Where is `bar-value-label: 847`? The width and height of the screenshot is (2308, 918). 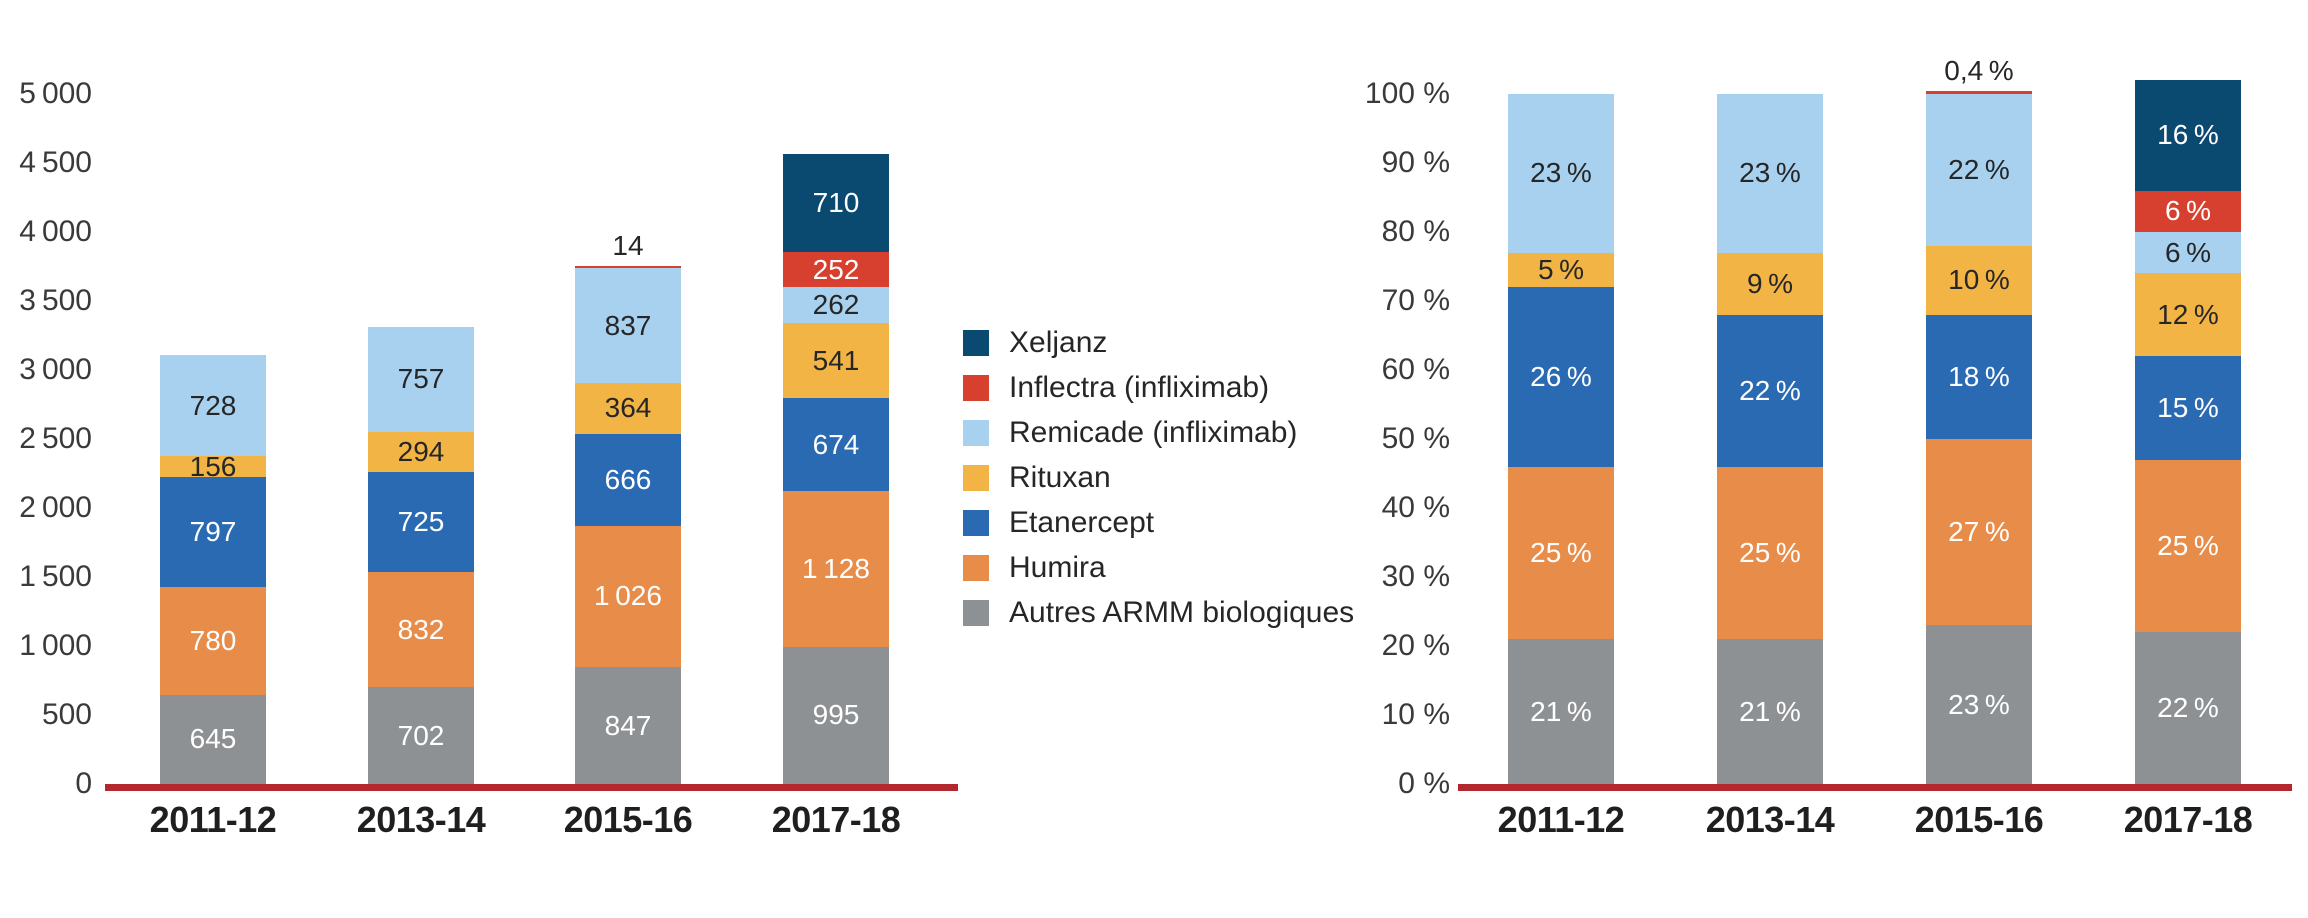
bar-value-label: 847 is located at coordinates (628, 725).